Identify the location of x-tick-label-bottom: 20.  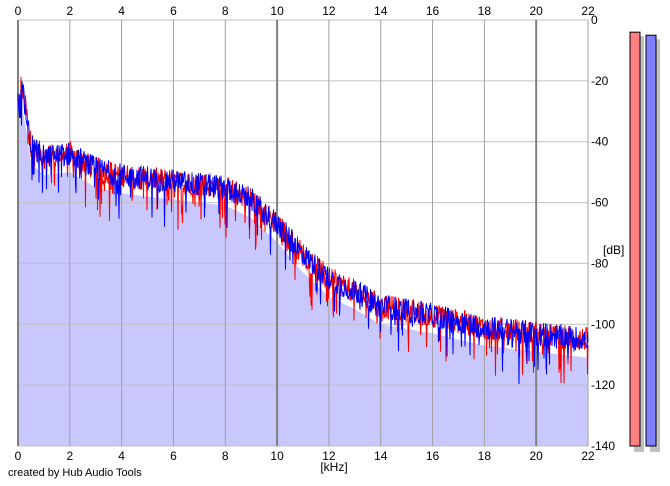
(537, 456).